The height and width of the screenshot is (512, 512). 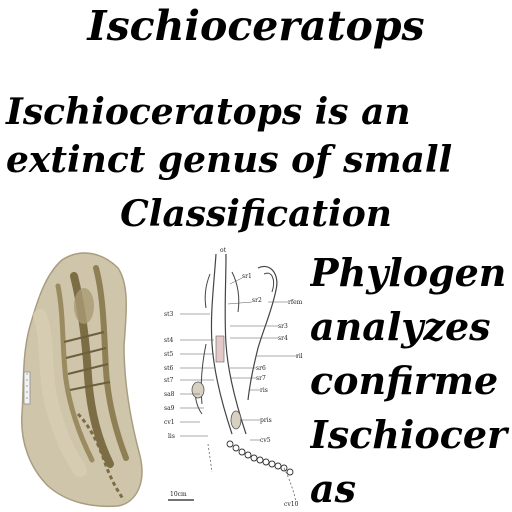 What do you see at coordinates (229, 160) in the screenshot?
I see `summary-line-2: extinct genus of small` at bounding box center [229, 160].